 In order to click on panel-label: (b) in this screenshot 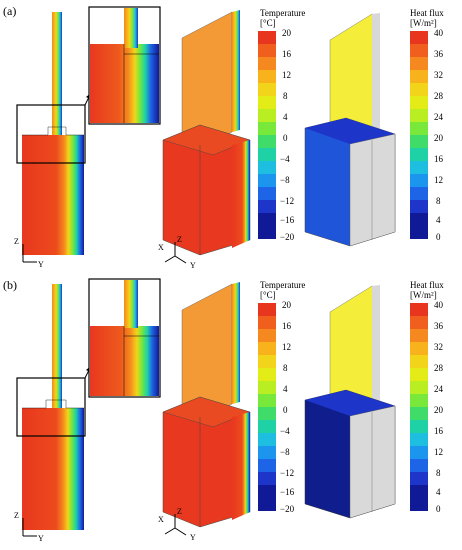, I will do `click(10, 285)`.